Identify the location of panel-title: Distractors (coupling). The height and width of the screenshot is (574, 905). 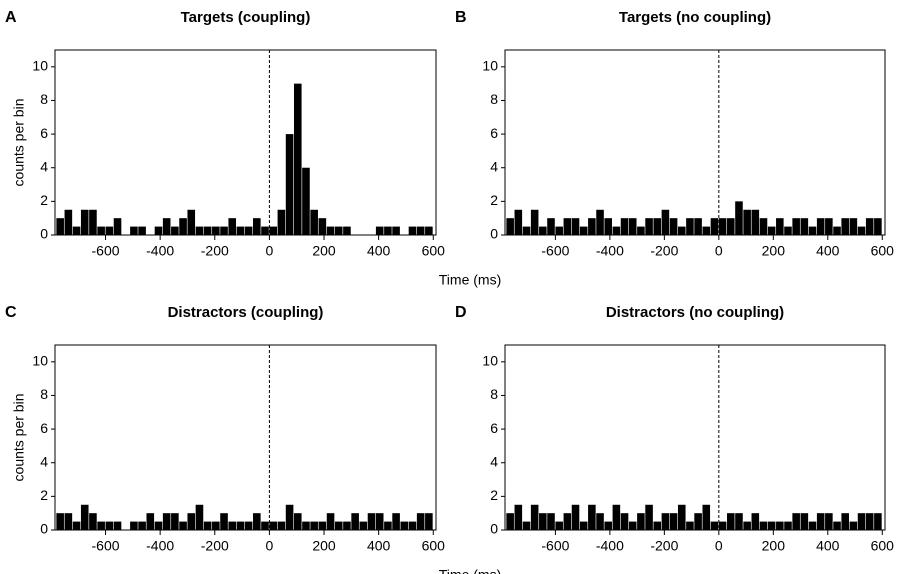
(246, 312).